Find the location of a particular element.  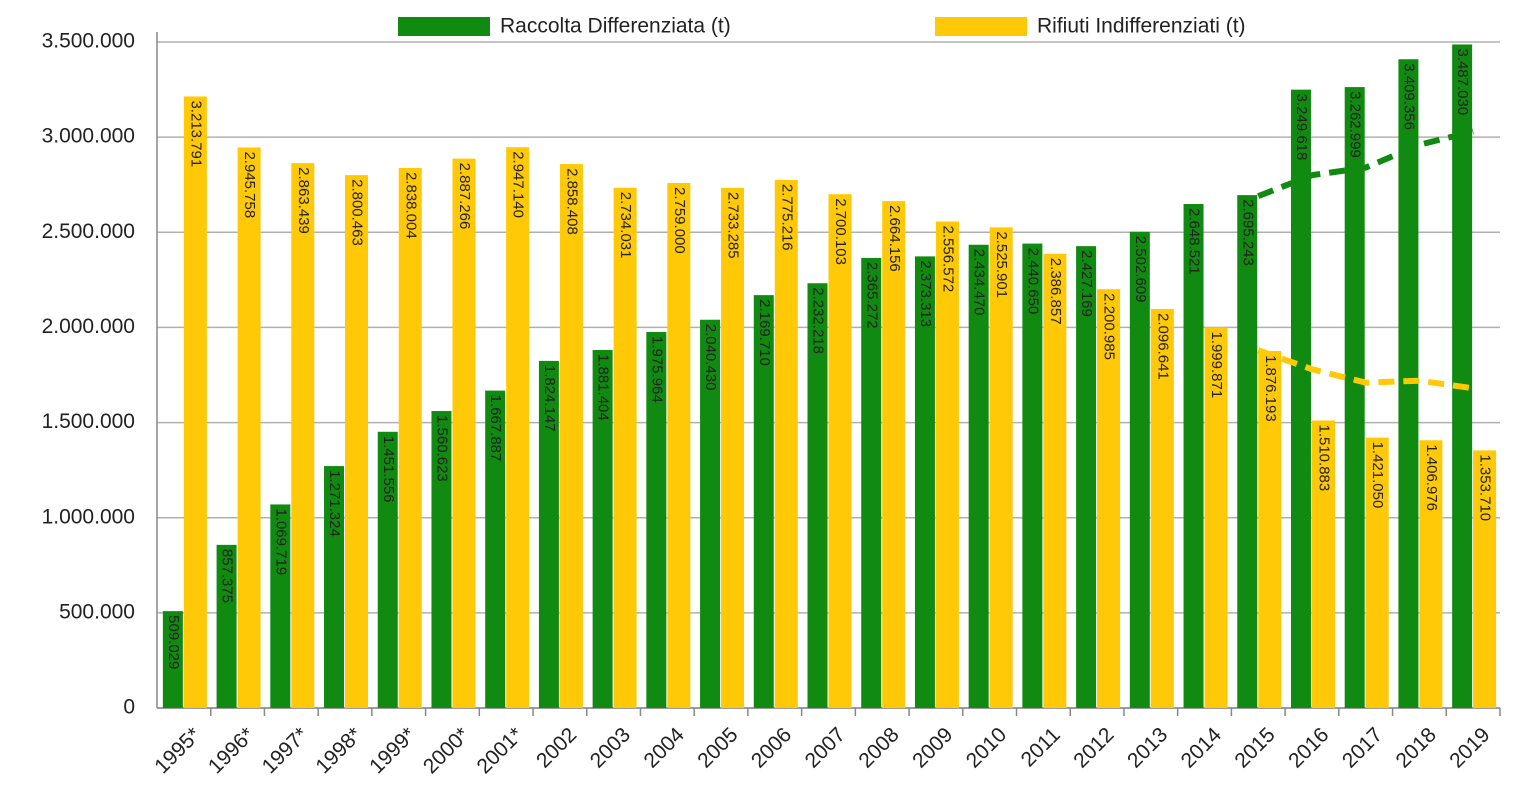

x-tick-label: 2011 is located at coordinates (1041, 747).